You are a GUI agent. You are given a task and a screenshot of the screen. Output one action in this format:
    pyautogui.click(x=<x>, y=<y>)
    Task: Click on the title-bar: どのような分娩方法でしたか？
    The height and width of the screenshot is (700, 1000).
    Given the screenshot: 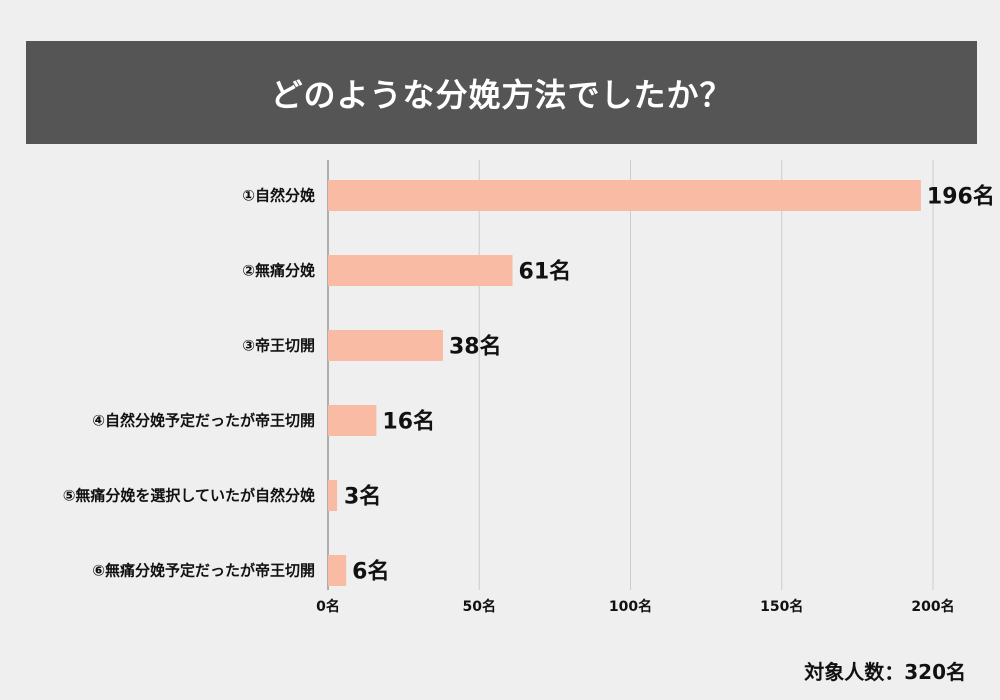 What is the action you would take?
    pyautogui.click(x=501, y=92)
    